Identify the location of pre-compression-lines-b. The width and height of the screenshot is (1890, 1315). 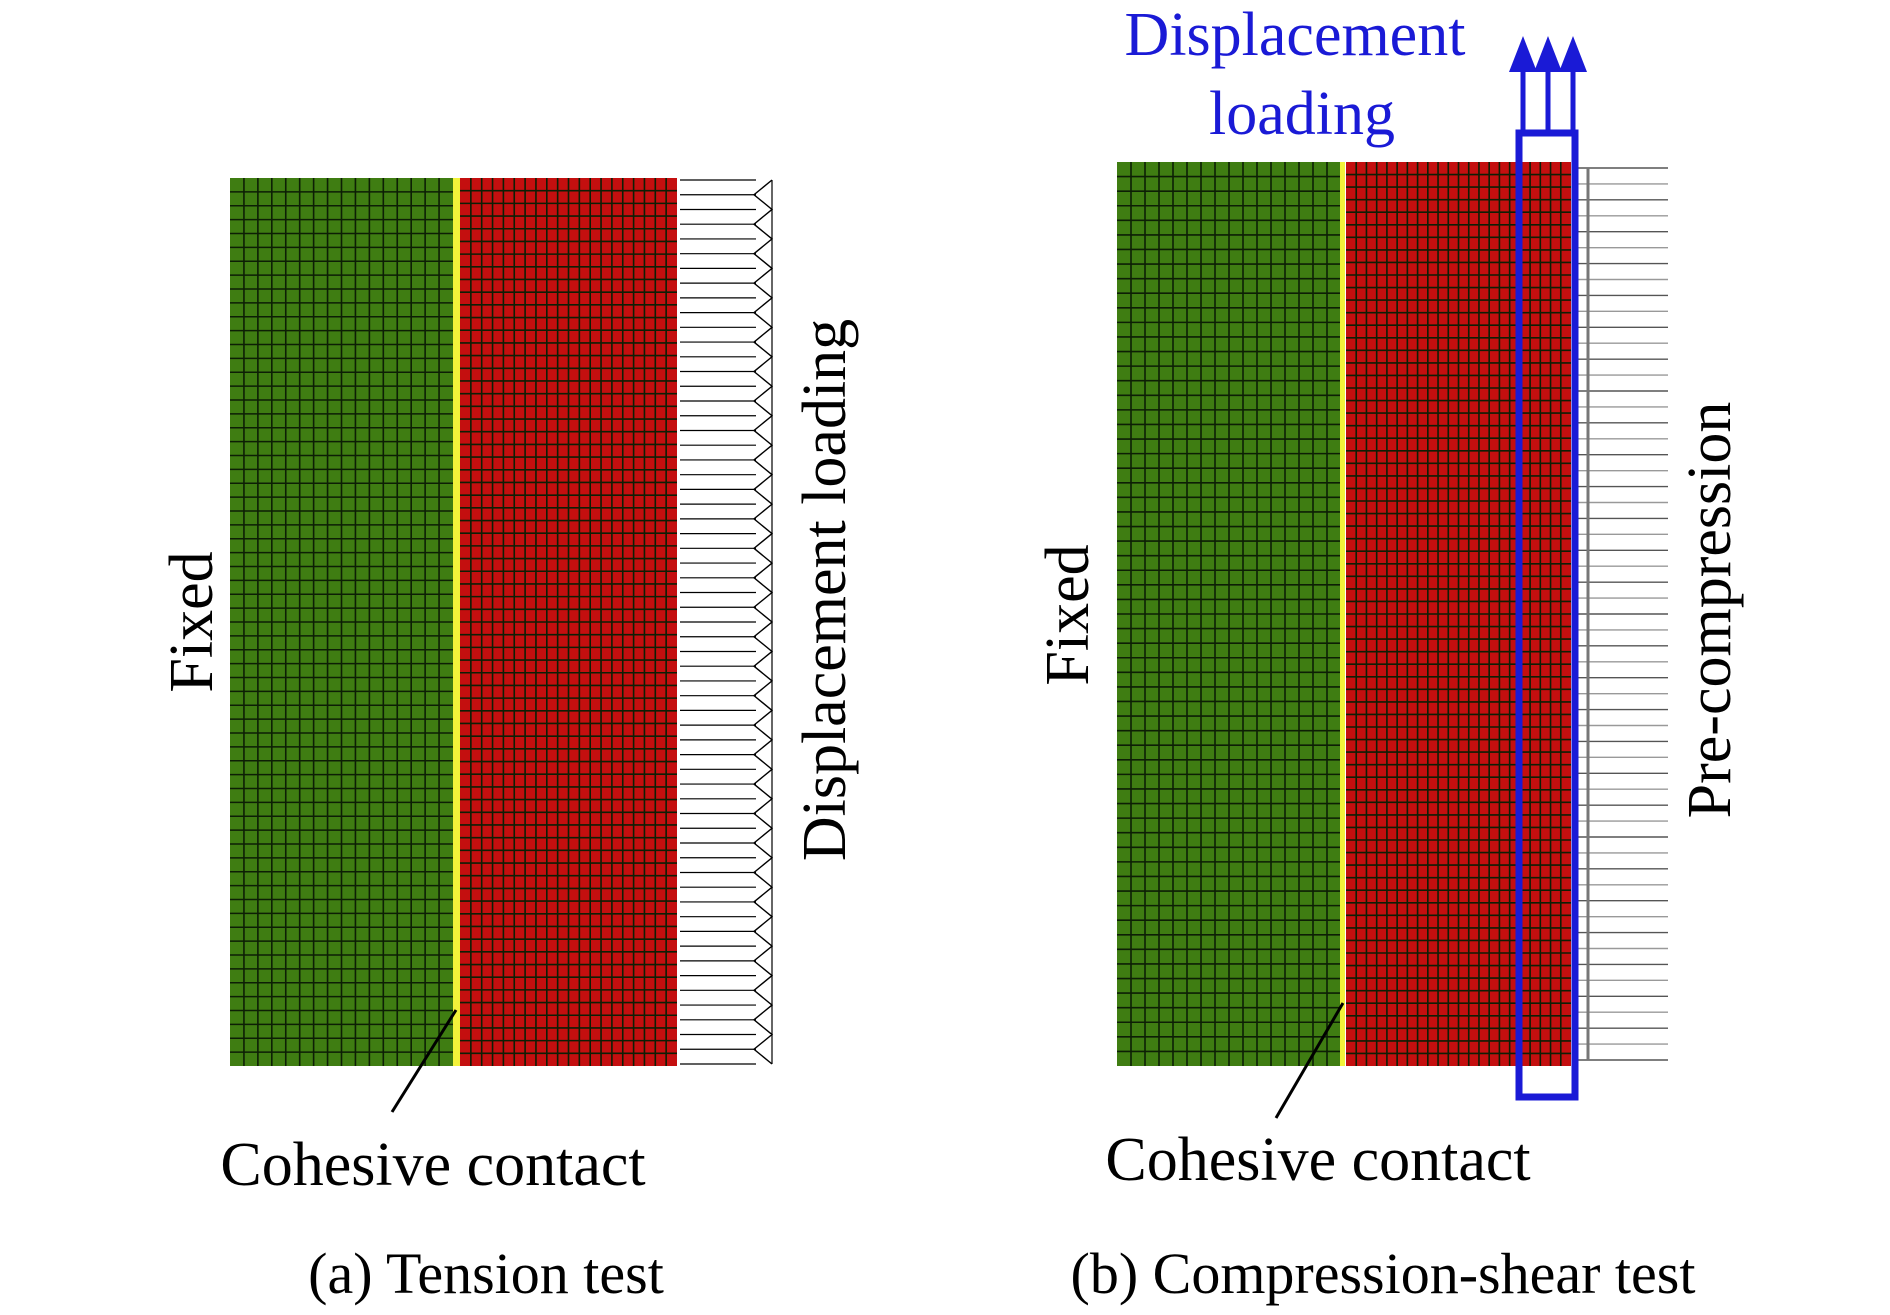
(1621, 614).